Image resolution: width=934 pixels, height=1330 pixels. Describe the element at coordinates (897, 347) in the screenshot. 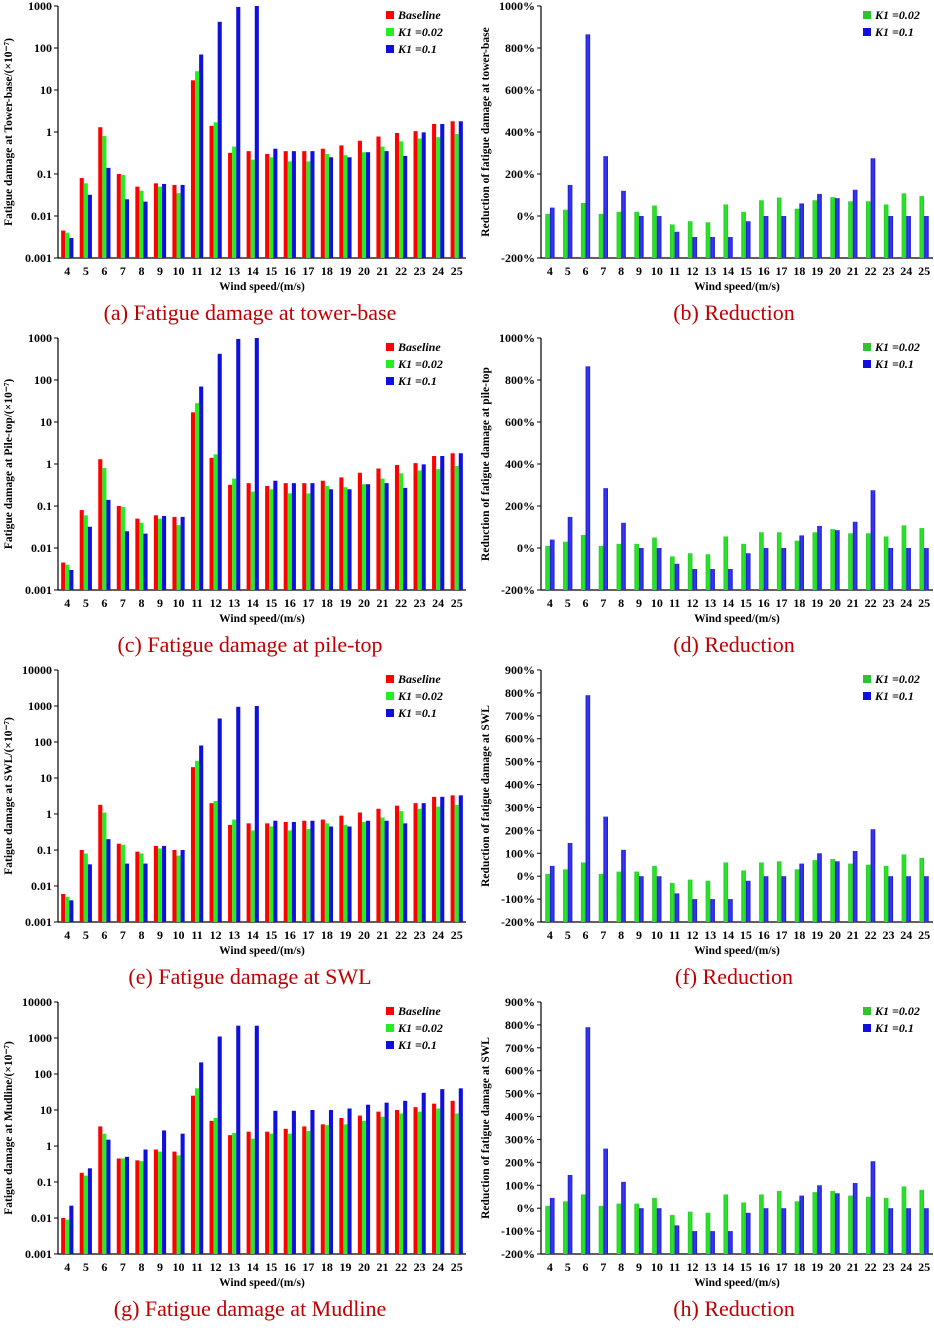

I see `legend-label: K1 =0.02` at that location.